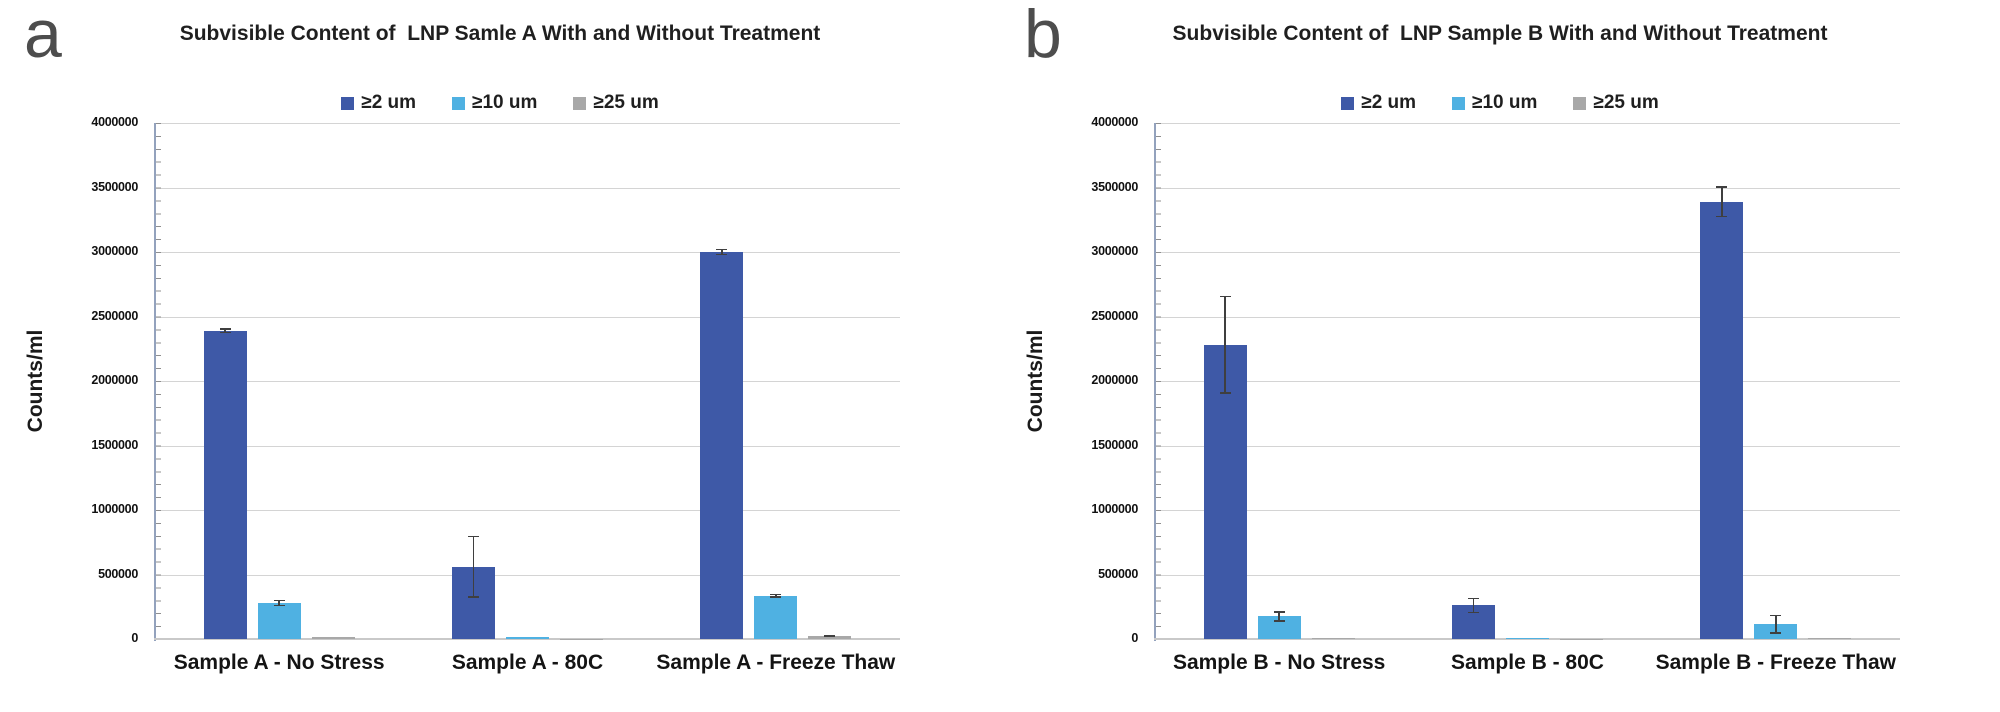 This screenshot has width=2000, height=712. I want to click on x-category-label: Sample B - 80C, so click(1527, 662).